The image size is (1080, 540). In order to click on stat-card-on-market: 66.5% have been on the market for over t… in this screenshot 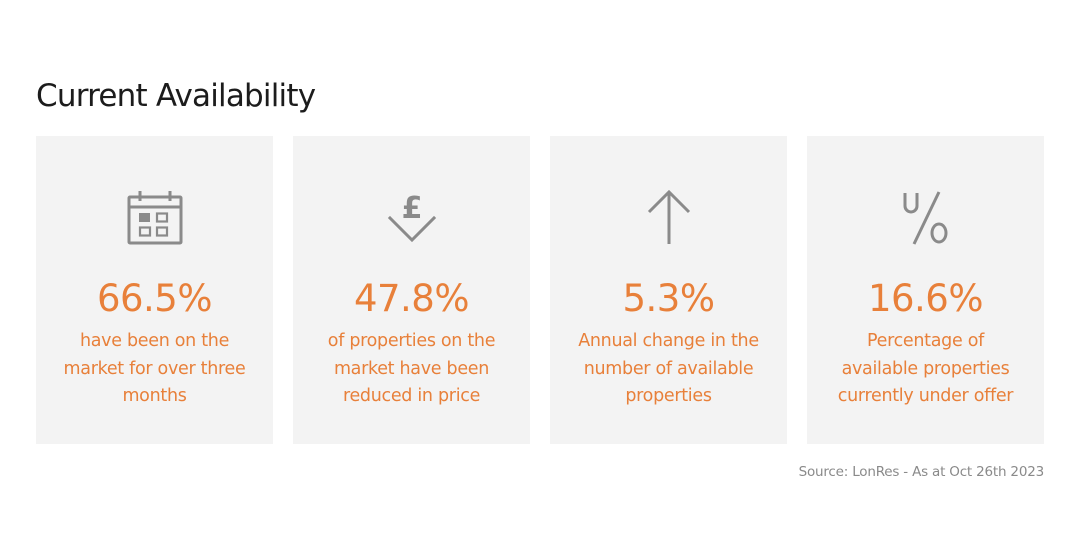, I will do `click(154, 290)`.